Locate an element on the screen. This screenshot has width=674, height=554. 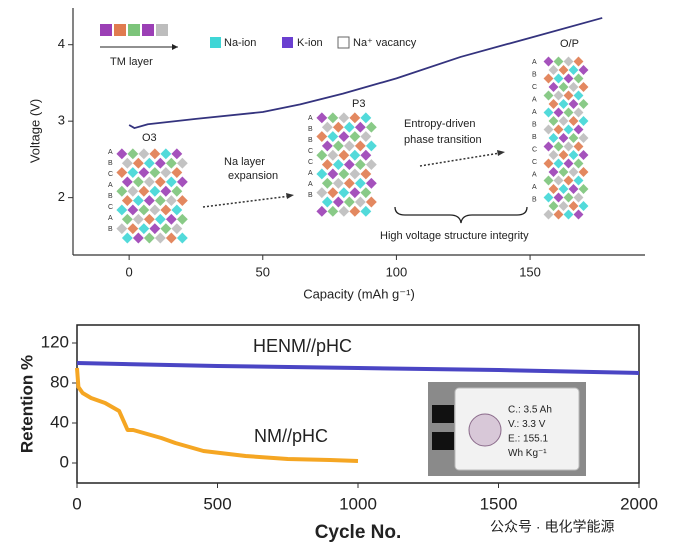
y-tick-label: 40 is located at coordinates (59, 421).